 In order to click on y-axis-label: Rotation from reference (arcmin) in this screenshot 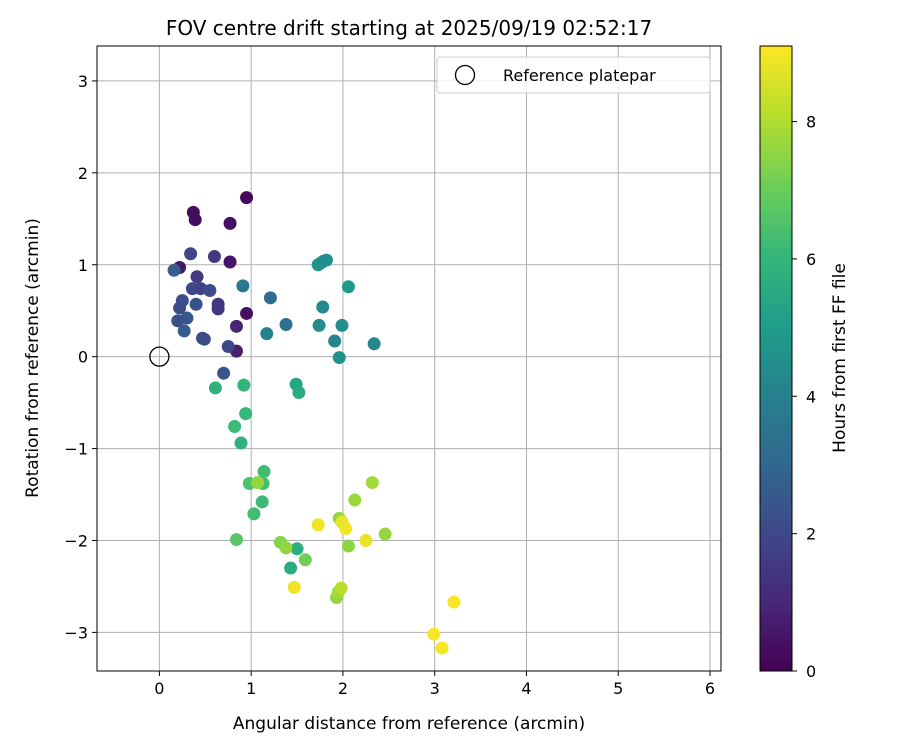, I will do `click(33, 358)`.